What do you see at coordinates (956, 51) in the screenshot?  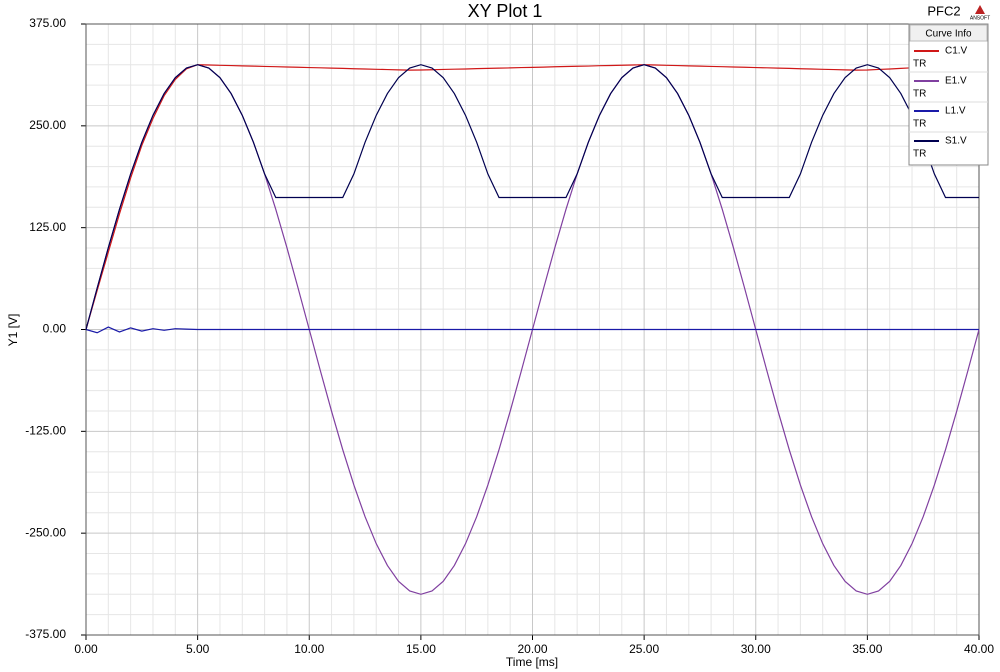 I see `legend-label: C1.V` at bounding box center [956, 51].